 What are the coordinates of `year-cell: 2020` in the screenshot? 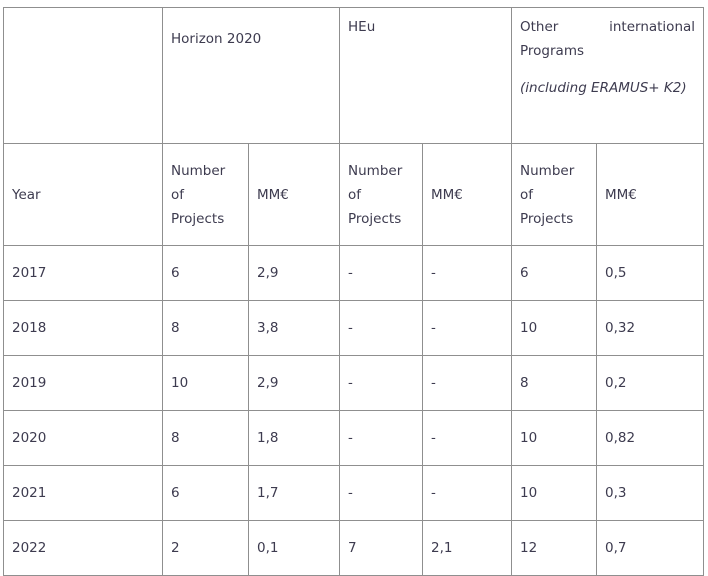 It's located at (83, 438).